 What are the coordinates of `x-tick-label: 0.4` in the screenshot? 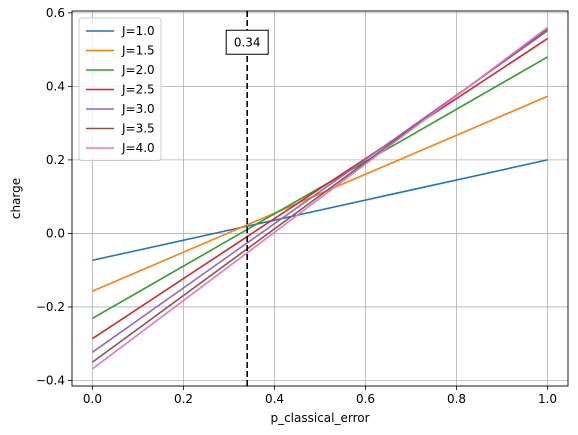 It's located at (274, 399).